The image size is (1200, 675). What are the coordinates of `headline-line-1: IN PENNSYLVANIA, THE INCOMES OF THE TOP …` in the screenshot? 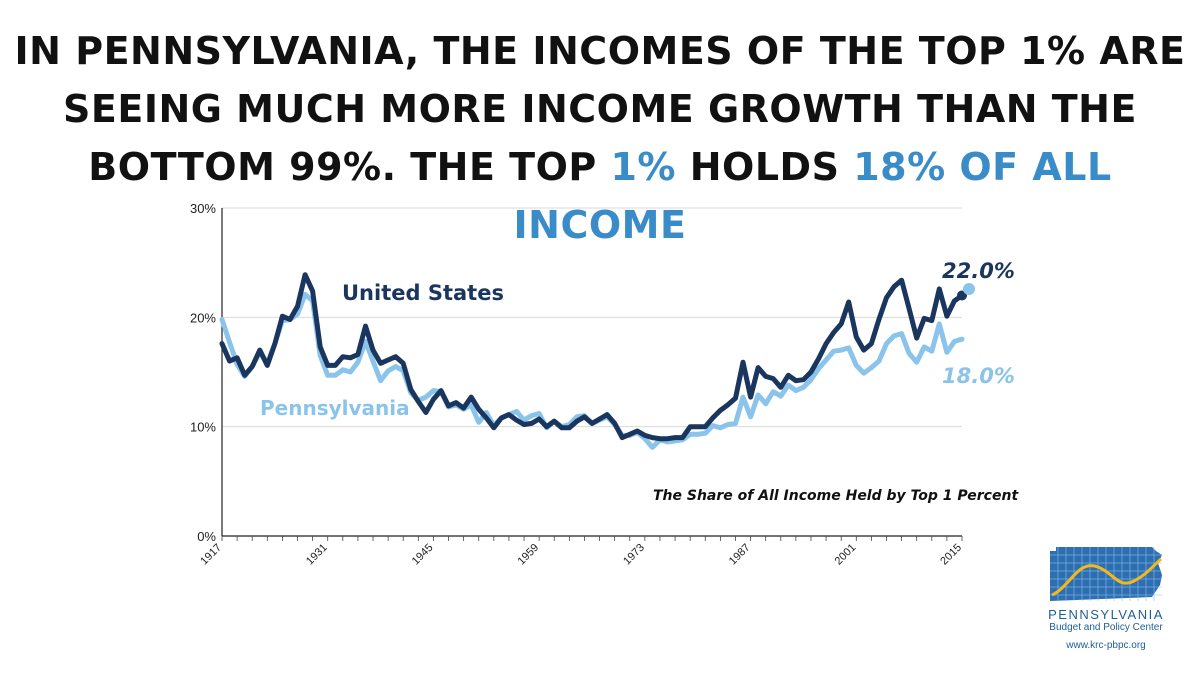 It's located at (600, 51).